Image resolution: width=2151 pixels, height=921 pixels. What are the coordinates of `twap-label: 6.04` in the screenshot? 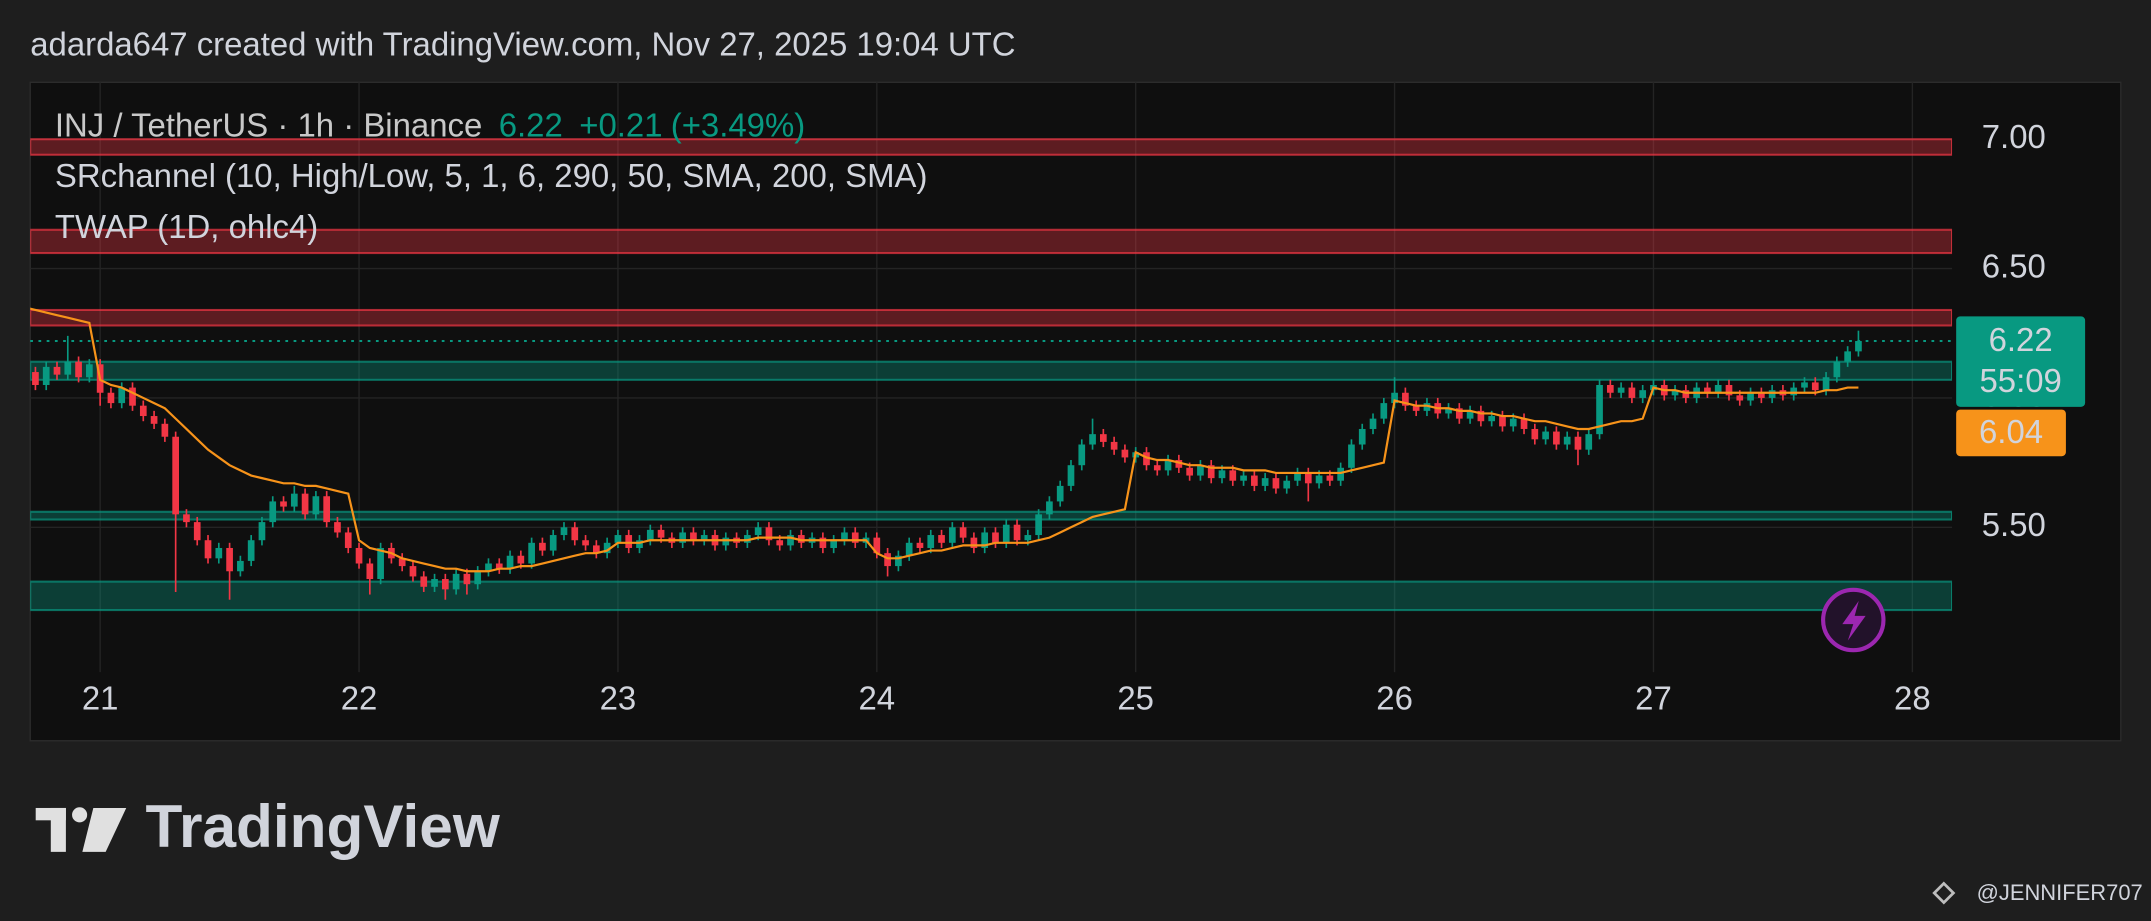 It's located at (2011, 431).